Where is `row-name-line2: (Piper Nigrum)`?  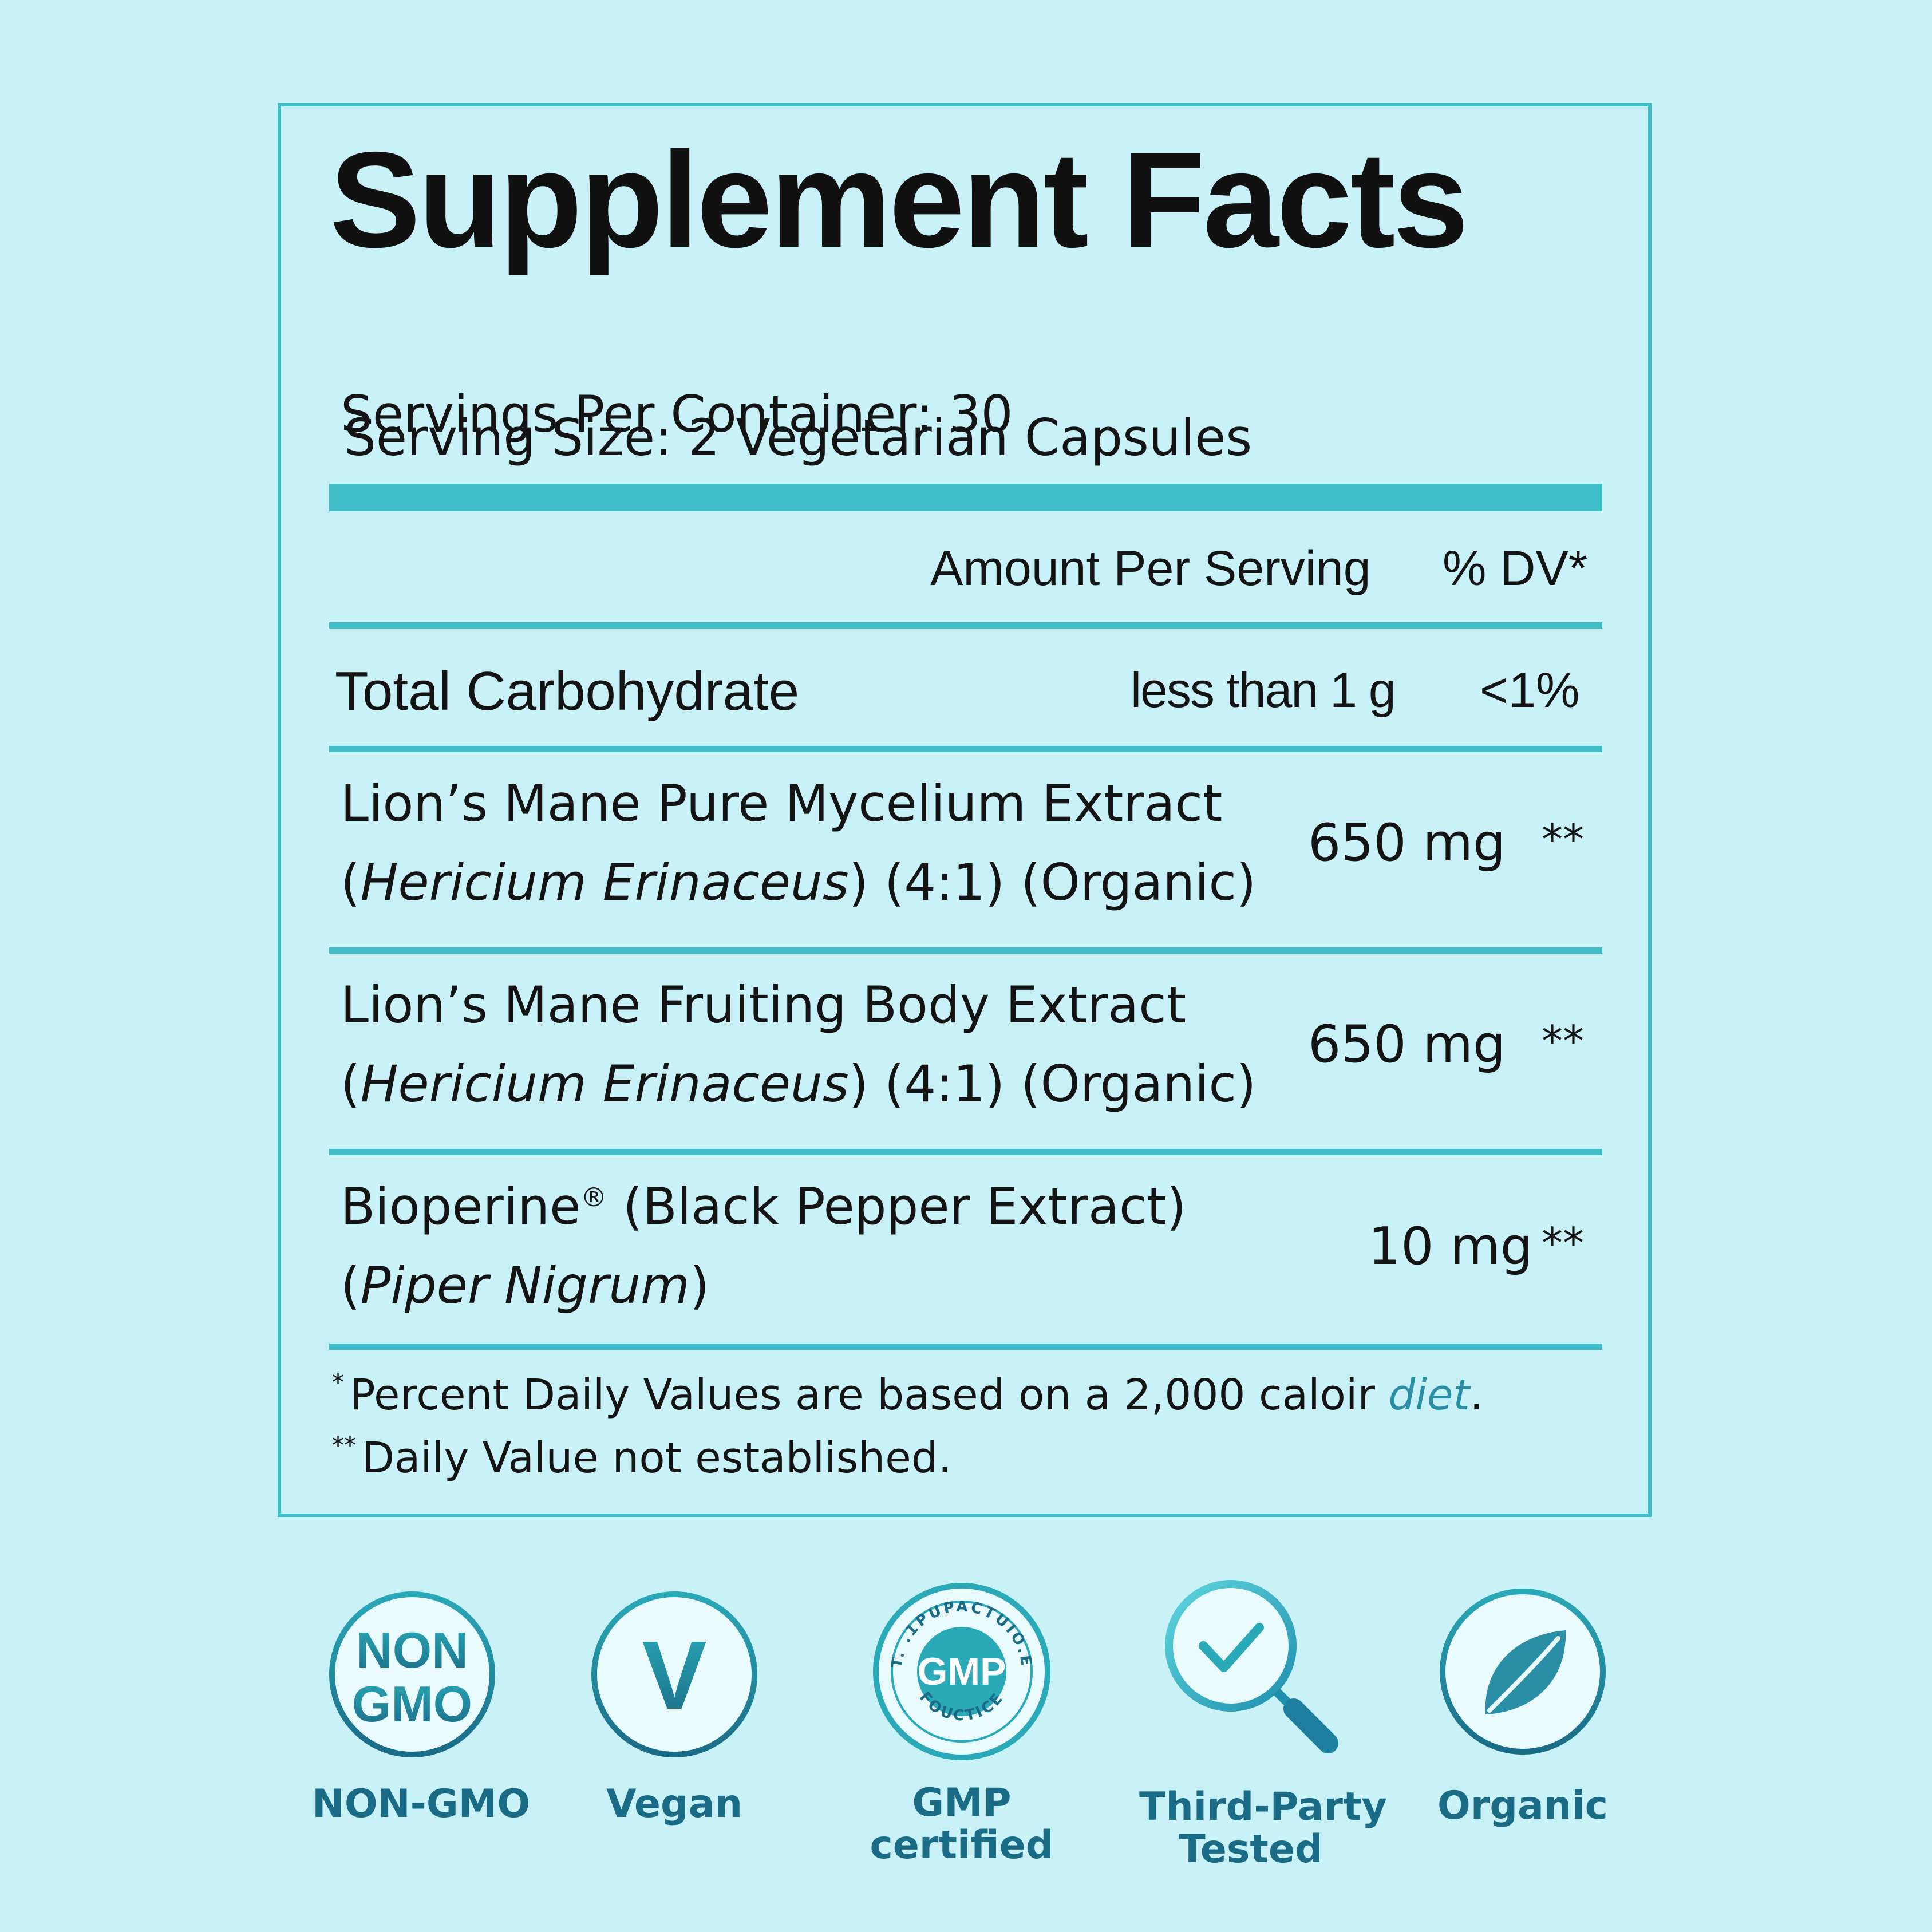
row-name-line2: (Piper Nigrum) is located at coordinates (525, 1285).